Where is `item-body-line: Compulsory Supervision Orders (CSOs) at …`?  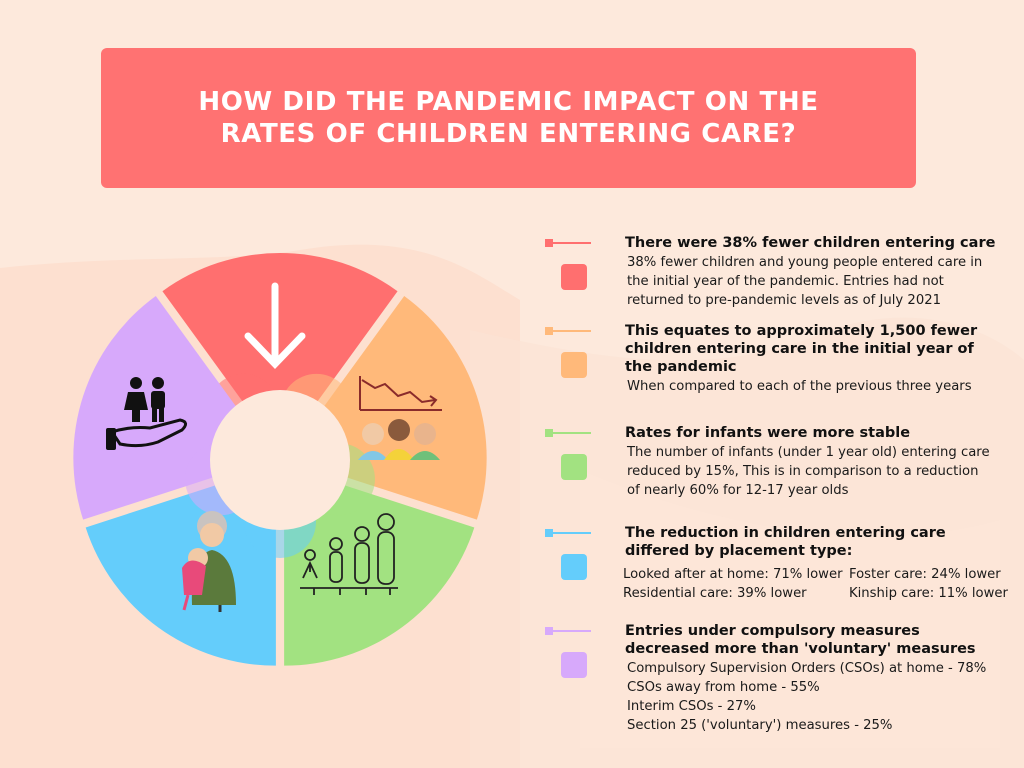 item-body-line: Compulsory Supervision Orders (CSOs) at … is located at coordinates (807, 668).